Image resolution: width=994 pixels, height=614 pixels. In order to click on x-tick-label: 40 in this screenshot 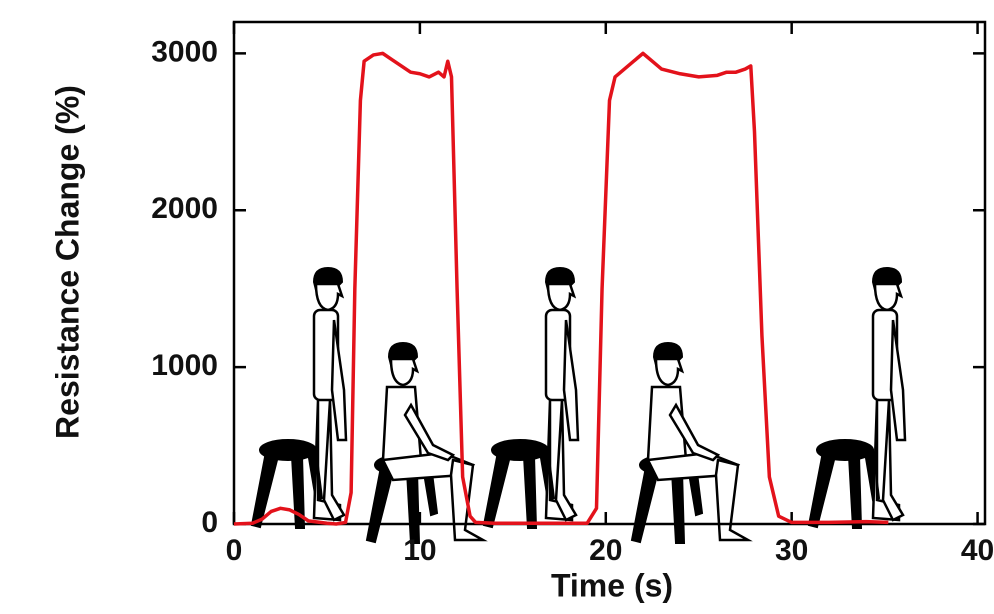, I will do `click(977, 550)`.